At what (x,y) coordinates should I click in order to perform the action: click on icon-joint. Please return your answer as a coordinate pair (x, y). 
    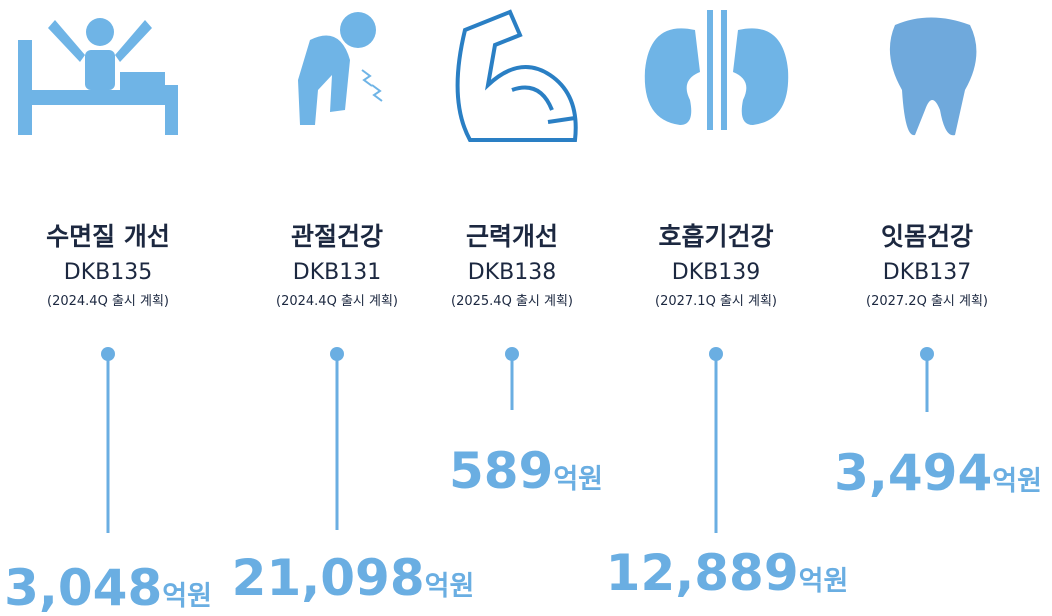
    Looking at the image, I should click on (340, 68).